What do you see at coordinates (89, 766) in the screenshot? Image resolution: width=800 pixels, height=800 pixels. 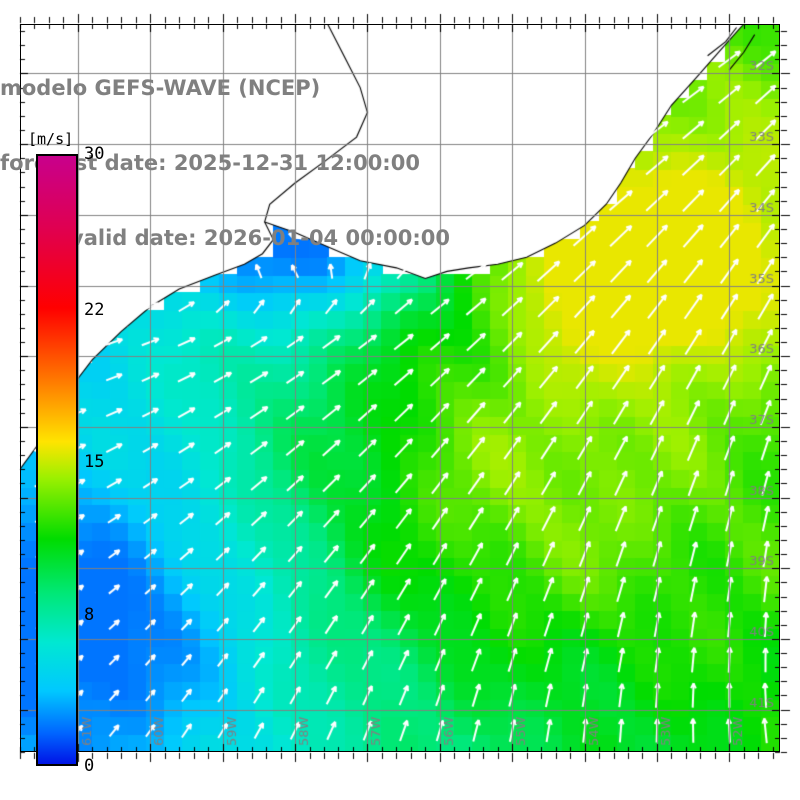 I see `colorbar-tick-0: 0` at bounding box center [89, 766].